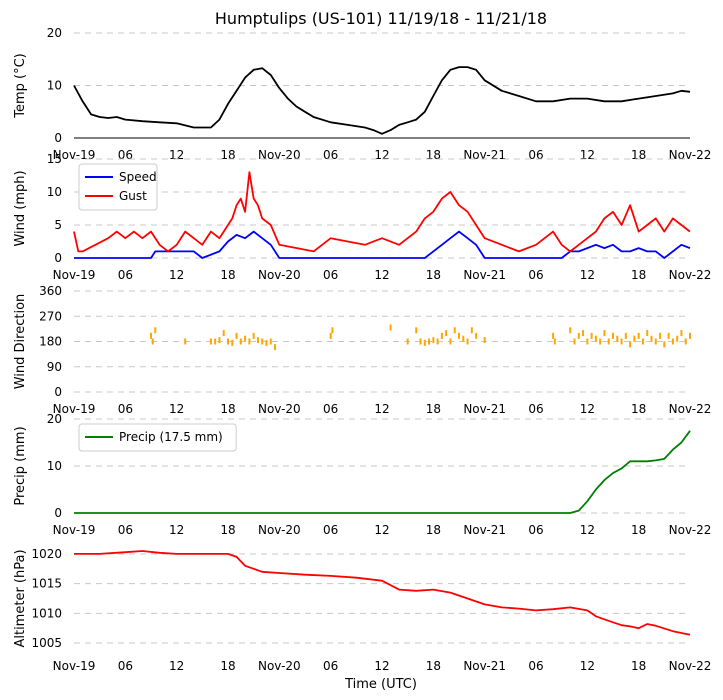  I want to click on temp-series-temp, so click(382, 100).